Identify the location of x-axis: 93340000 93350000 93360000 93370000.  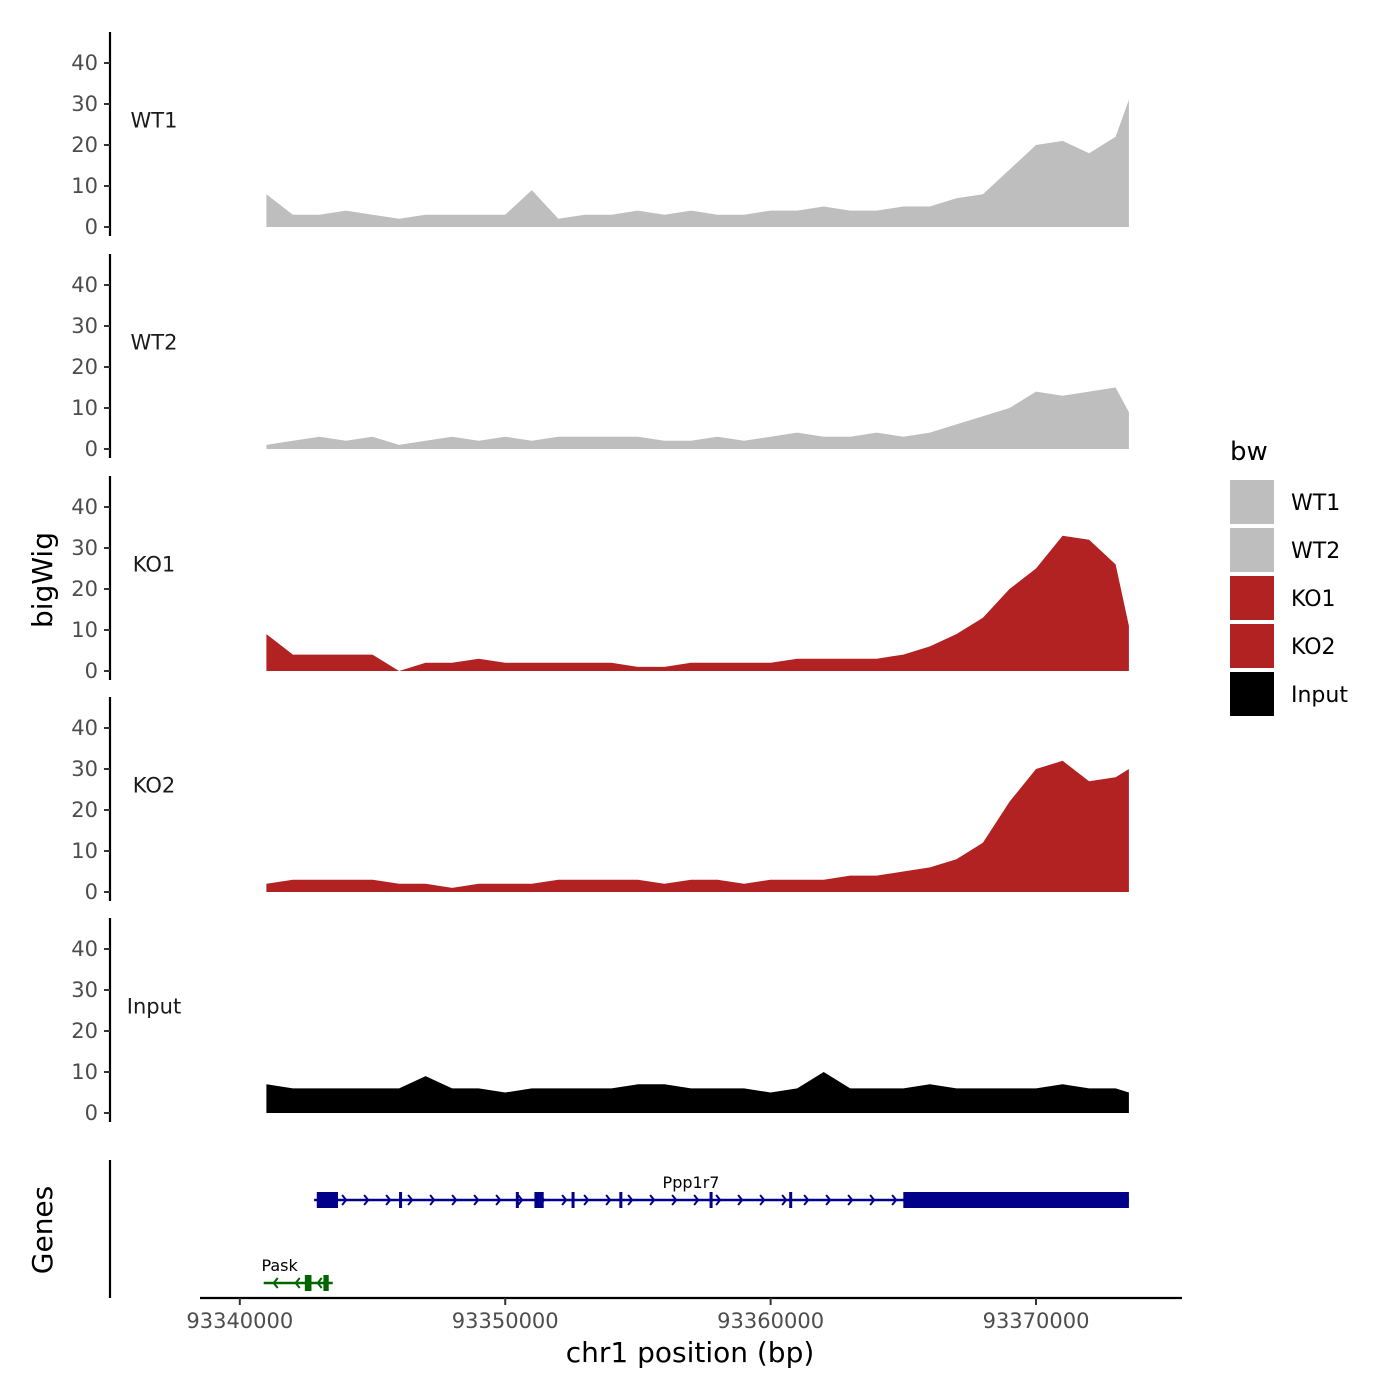
(684, 1314).